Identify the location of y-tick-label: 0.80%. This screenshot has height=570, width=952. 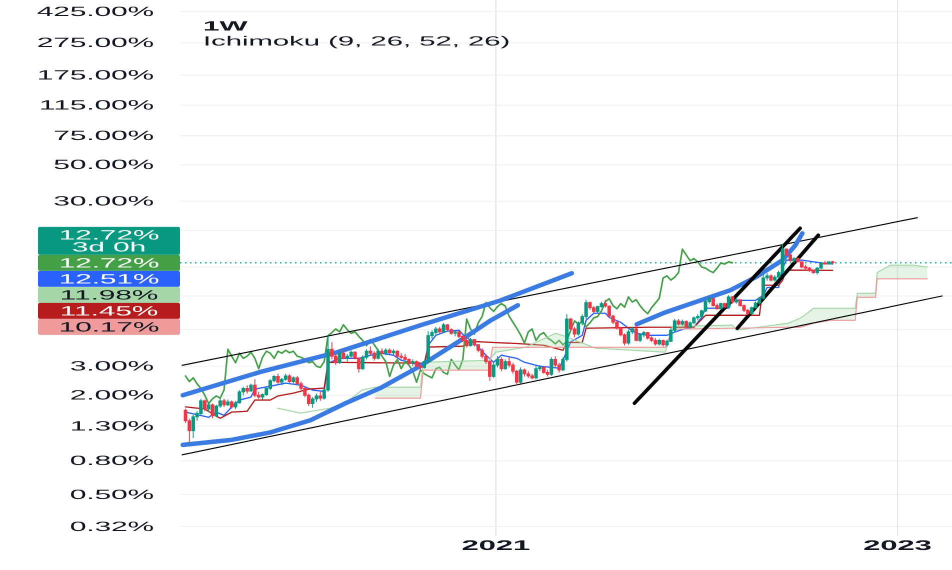
(112, 460).